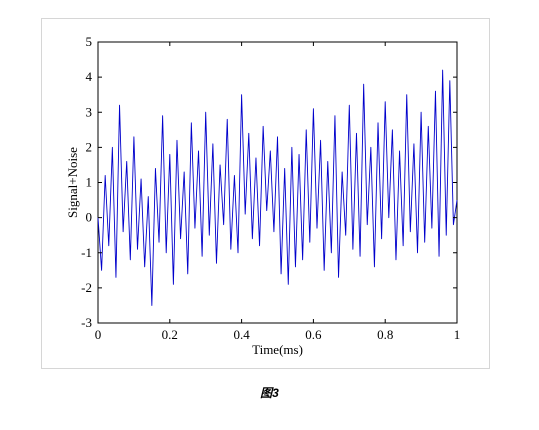 The height and width of the screenshot is (430, 539). What do you see at coordinates (86, 287) in the screenshot?
I see `y-tick-label: -2` at bounding box center [86, 287].